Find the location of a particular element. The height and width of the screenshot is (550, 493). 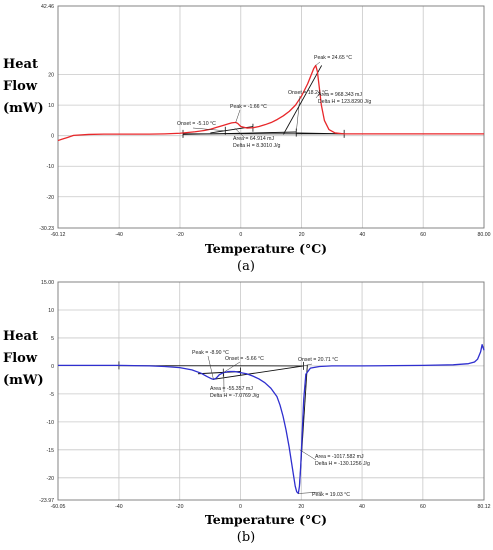

panel-label-b: (b) is located at coordinates (246, 537).